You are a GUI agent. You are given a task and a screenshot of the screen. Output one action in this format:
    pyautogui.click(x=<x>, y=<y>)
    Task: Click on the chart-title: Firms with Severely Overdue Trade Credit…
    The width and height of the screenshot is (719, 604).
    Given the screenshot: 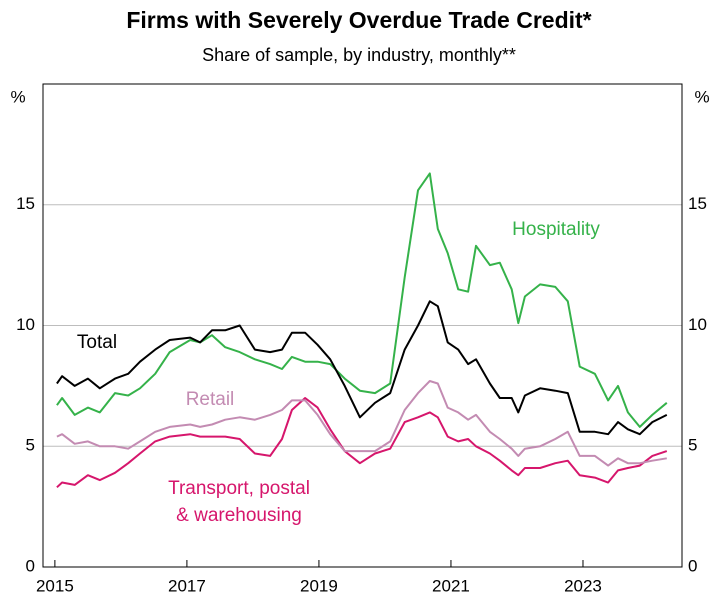 What is the action you would take?
    pyautogui.click(x=358, y=20)
    